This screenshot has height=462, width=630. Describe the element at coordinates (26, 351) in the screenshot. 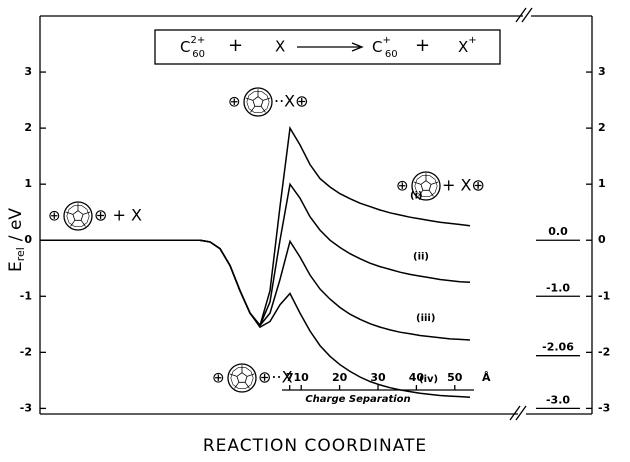

I see `y-tick-label: -2` at that location.